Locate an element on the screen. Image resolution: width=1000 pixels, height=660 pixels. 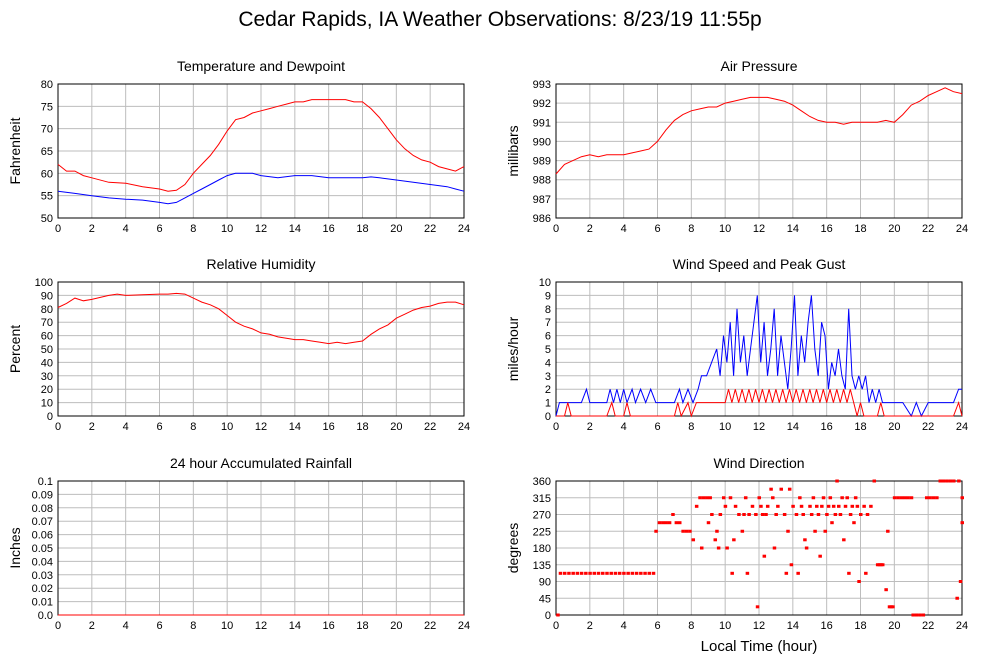
y-tick-label: 70 is located at coordinates (47, 130).